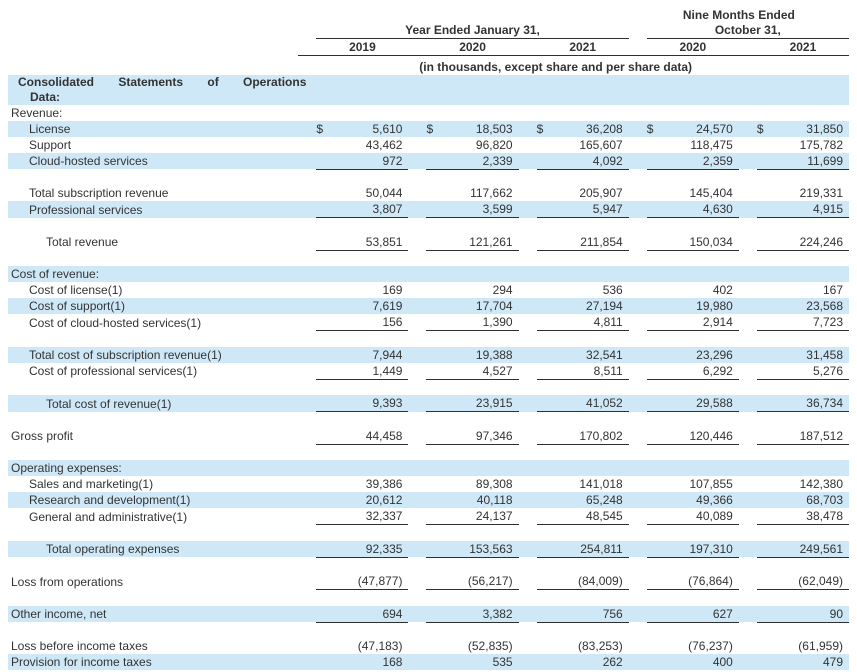 This screenshot has width=857, height=672. What do you see at coordinates (362, 193) in the screenshot?
I see `cell-value: 50,044` at bounding box center [362, 193].